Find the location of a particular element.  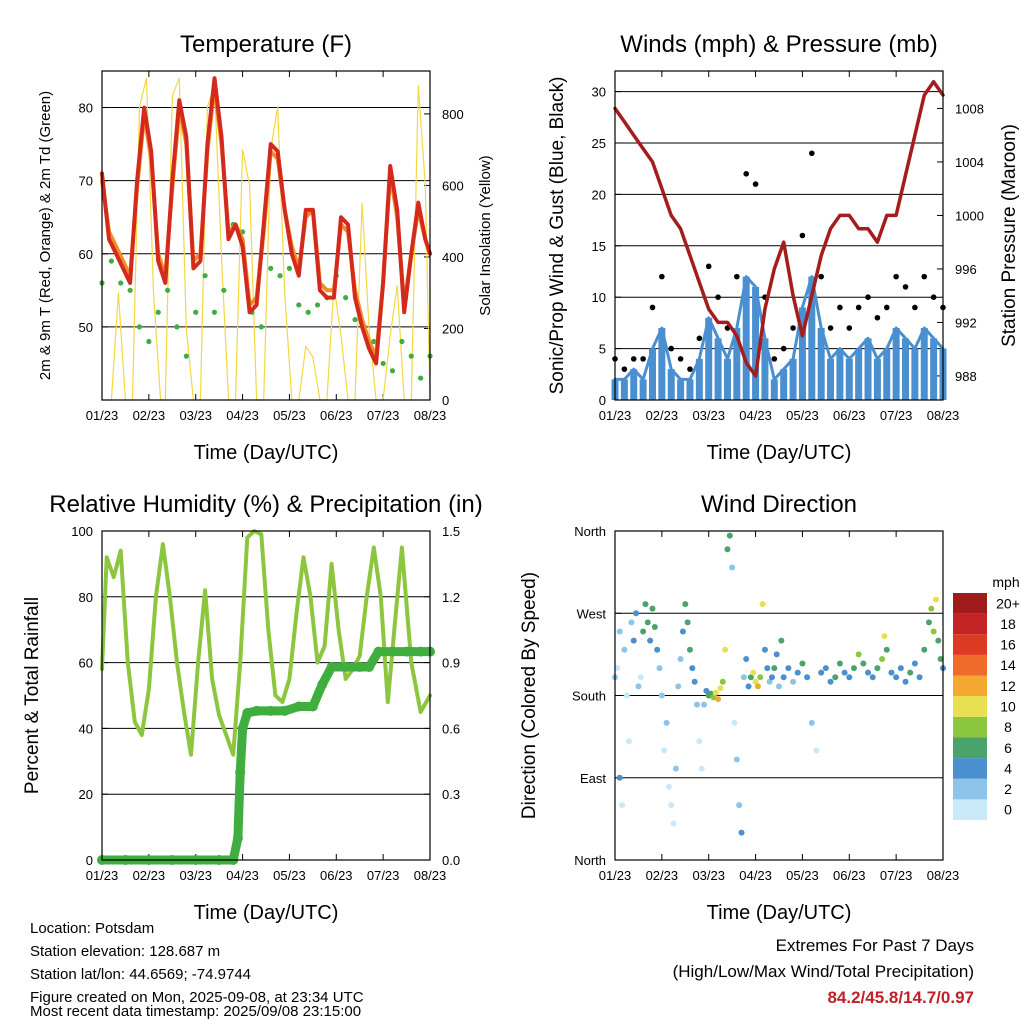

x-tick-label: 01/23 is located at coordinates (615, 875).